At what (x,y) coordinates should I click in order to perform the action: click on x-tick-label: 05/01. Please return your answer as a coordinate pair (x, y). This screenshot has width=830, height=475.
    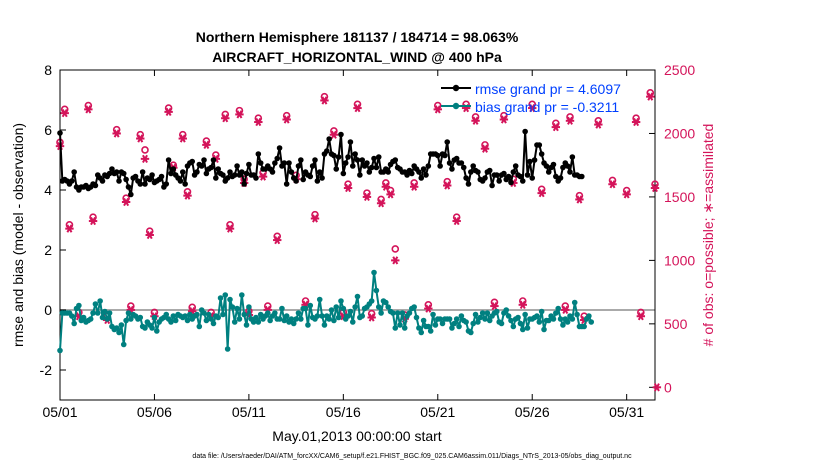
    Looking at the image, I should click on (59, 412).